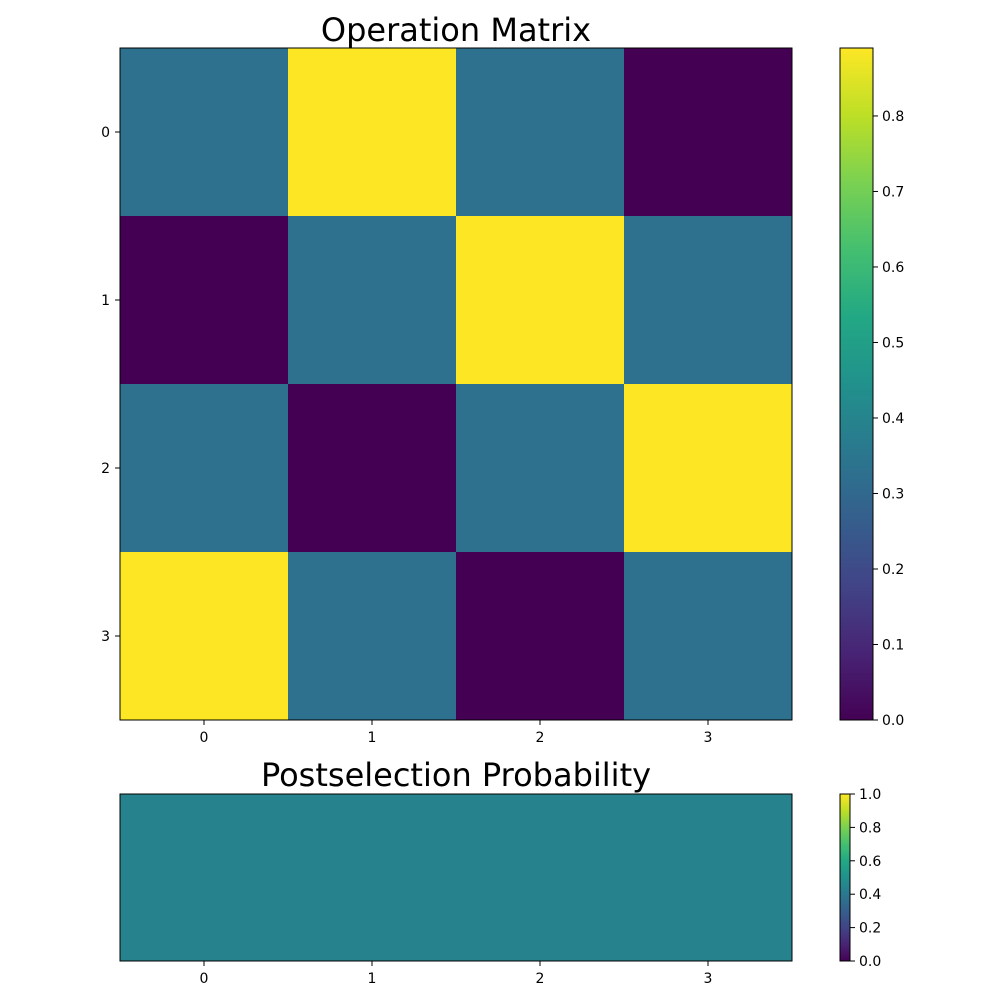 The height and width of the screenshot is (1000, 1000). Describe the element at coordinates (856, 384) in the screenshot. I see `operation-matrix-colorbar` at that location.